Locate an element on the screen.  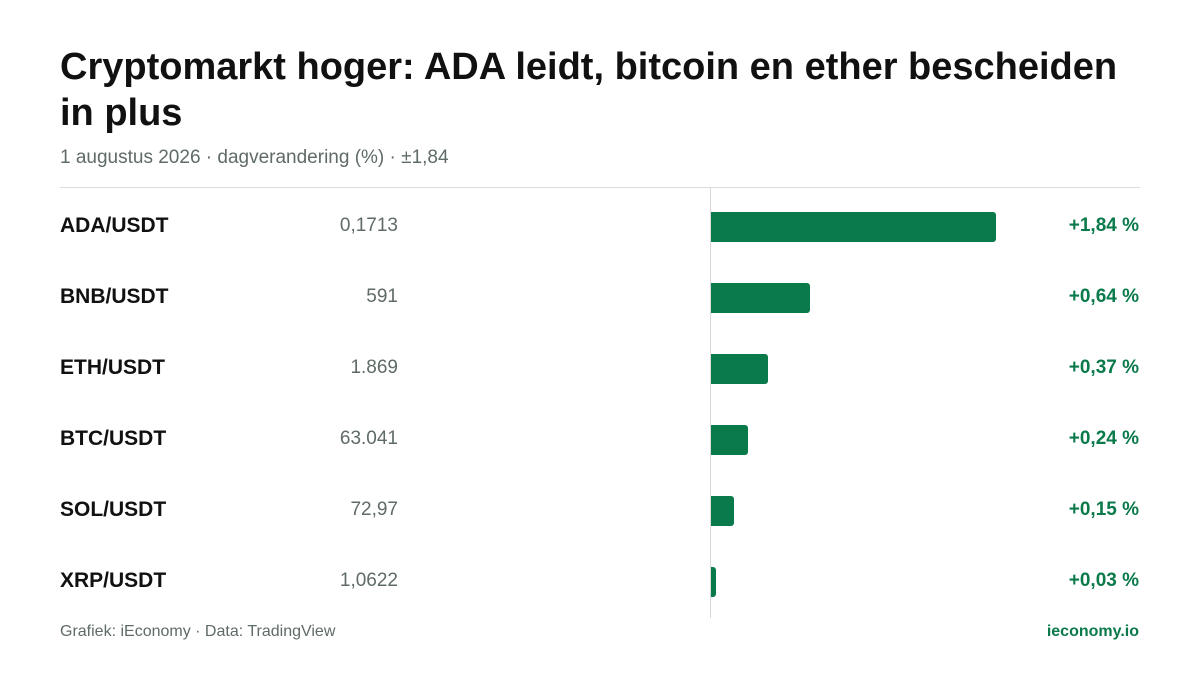
pair-label: ADA/USDT is located at coordinates (114, 225).